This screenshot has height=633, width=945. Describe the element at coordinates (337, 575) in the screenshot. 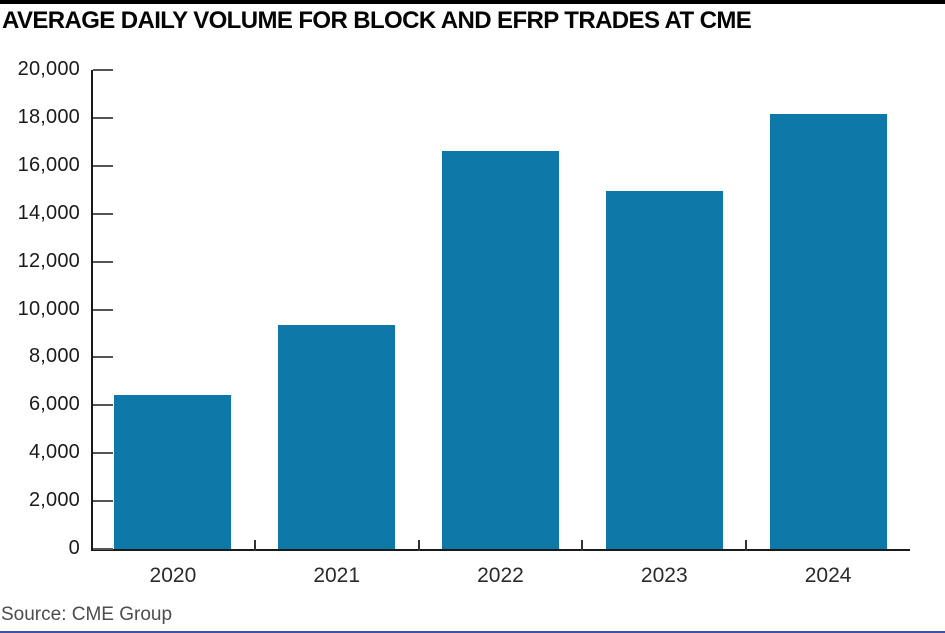

I see `x-axis-label-2021: 2021` at that location.